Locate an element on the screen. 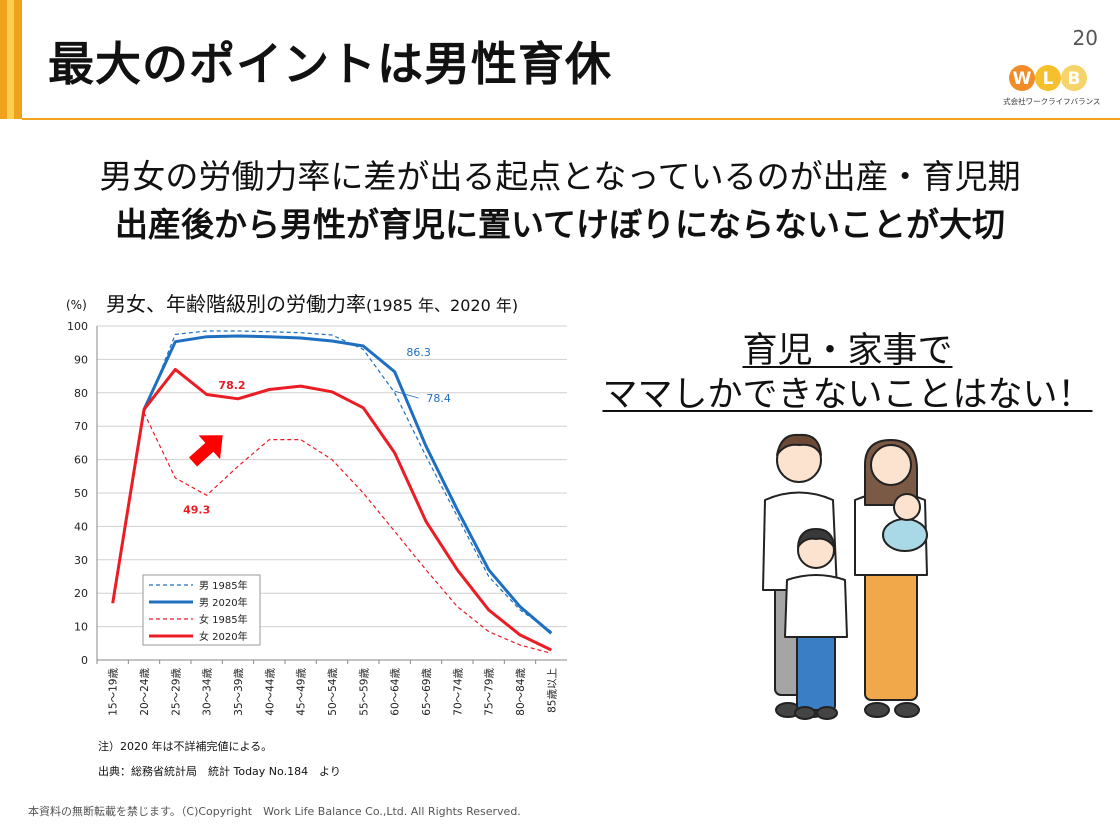 This screenshot has width=1120, height=834. x-tick-label: 30～34歳 is located at coordinates (208, 692).